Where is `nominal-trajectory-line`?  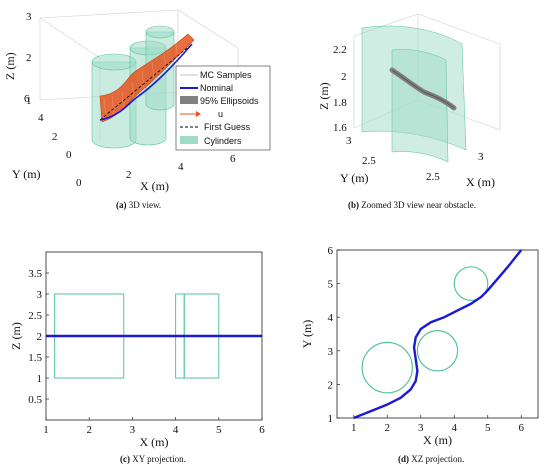
nominal-trajectory-line is located at coordinates (438, 334).